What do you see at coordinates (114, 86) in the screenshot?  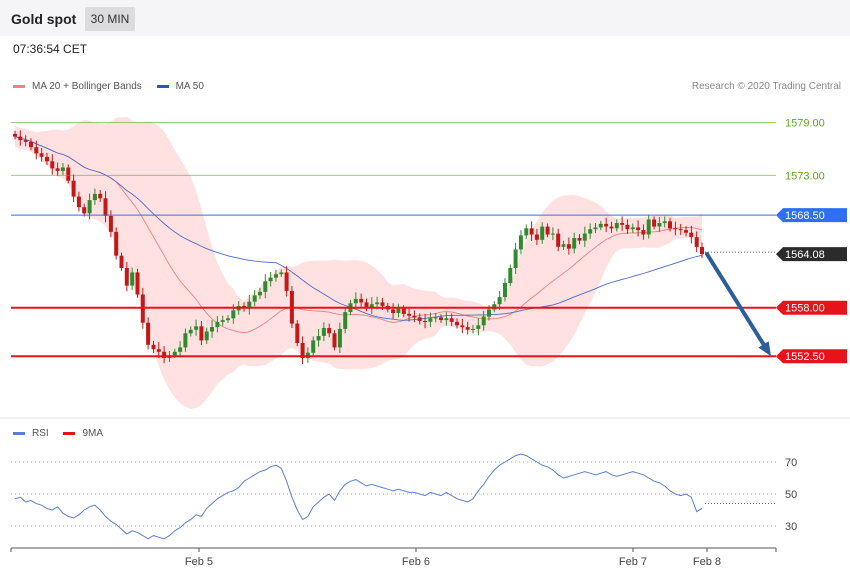 I see `price-legend: MA 20 + Bollinger Bands MA 50` at bounding box center [114, 86].